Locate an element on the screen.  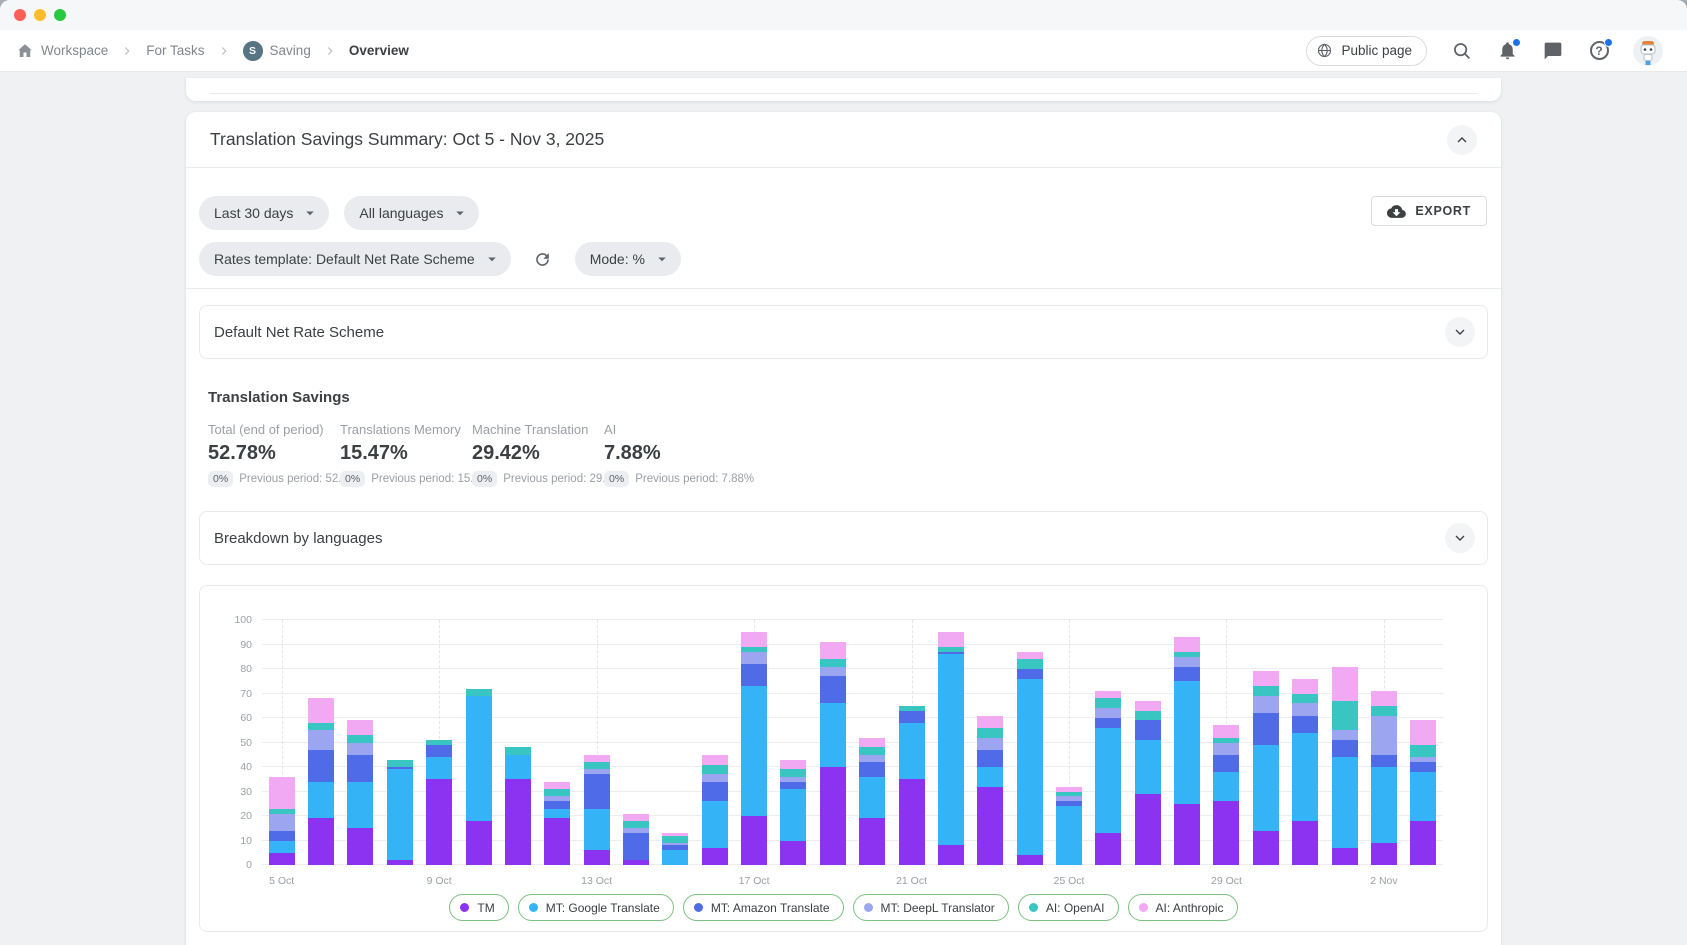
breadcrumb-saving: S Saving is located at coordinates (276, 50).